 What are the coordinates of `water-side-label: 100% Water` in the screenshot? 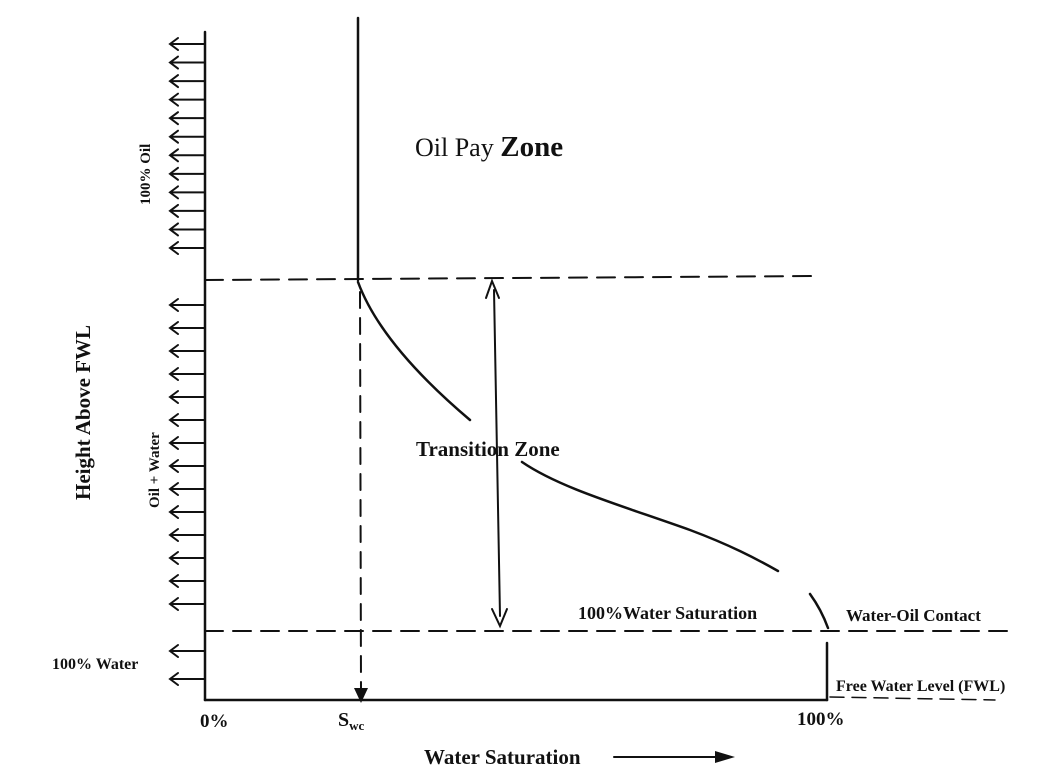 It's located at (95, 664).